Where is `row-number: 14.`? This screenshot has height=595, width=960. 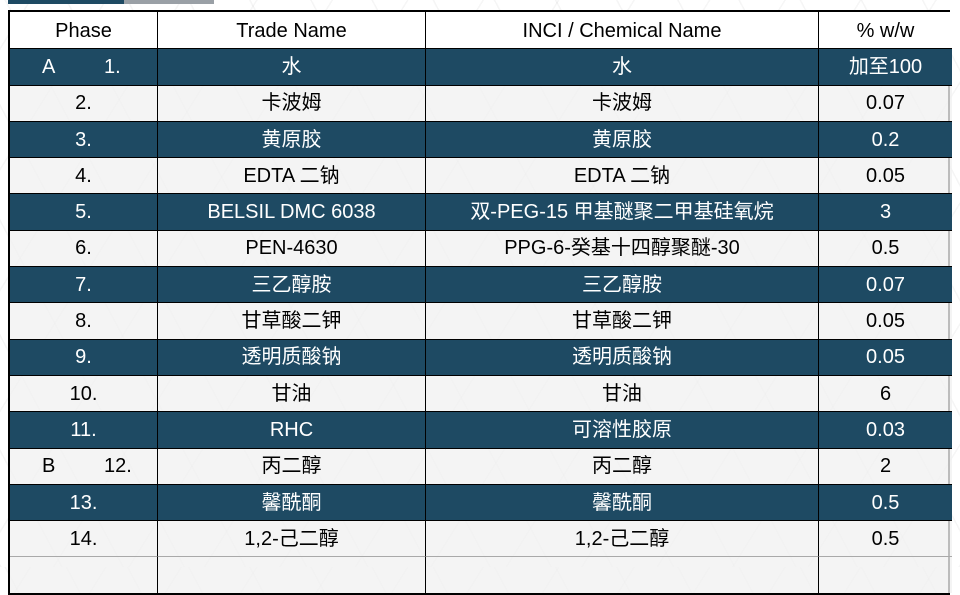 row-number: 14. is located at coordinates (83, 538).